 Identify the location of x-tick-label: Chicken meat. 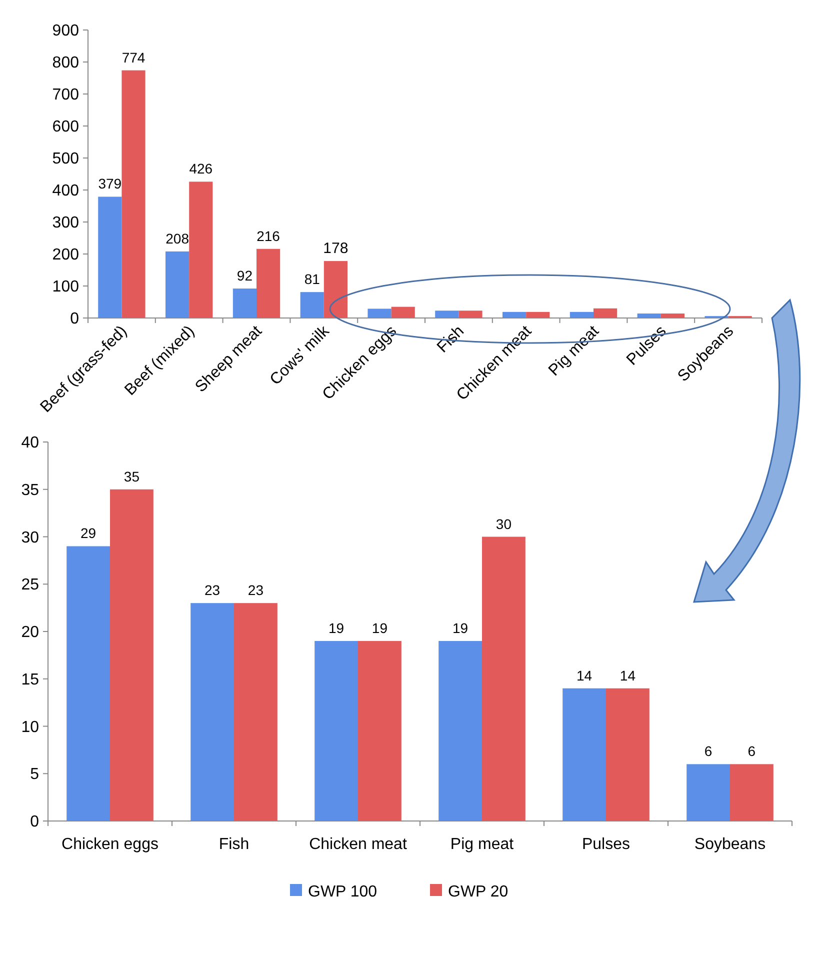
(358, 844).